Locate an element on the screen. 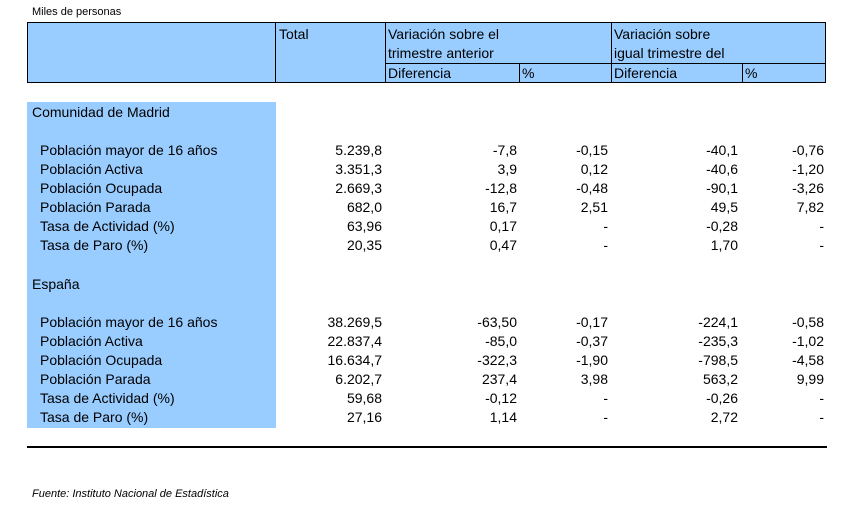 The width and height of the screenshot is (856, 512). section-title-row: España is located at coordinates (428, 284).